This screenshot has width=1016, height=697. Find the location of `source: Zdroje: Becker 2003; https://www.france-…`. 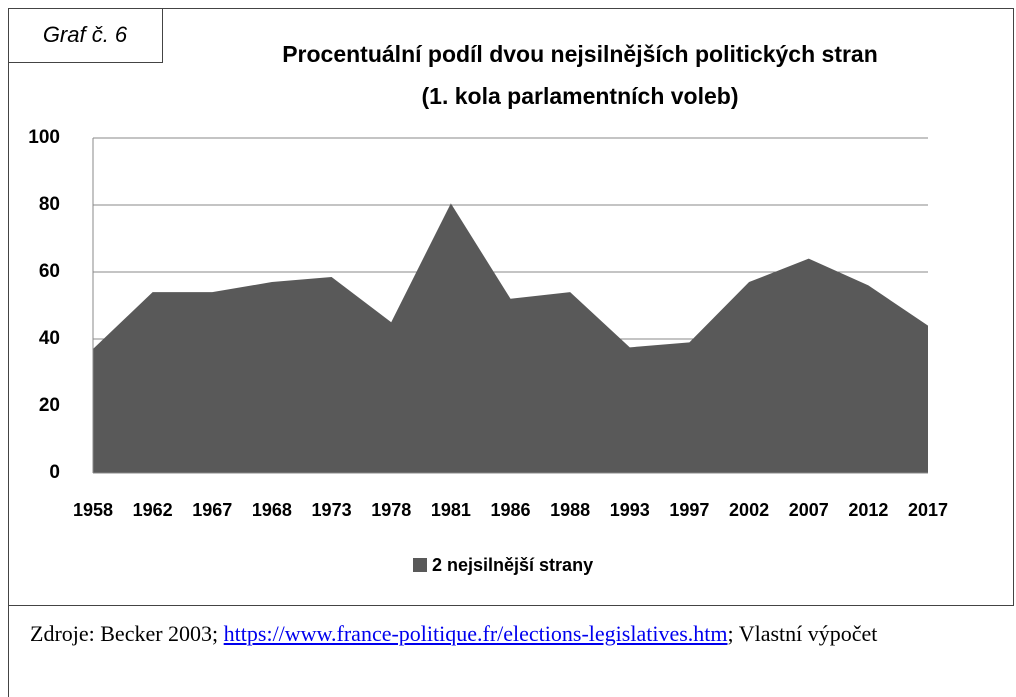

source: Zdroje: Becker 2003; https://www.france-… is located at coordinates (519, 634).